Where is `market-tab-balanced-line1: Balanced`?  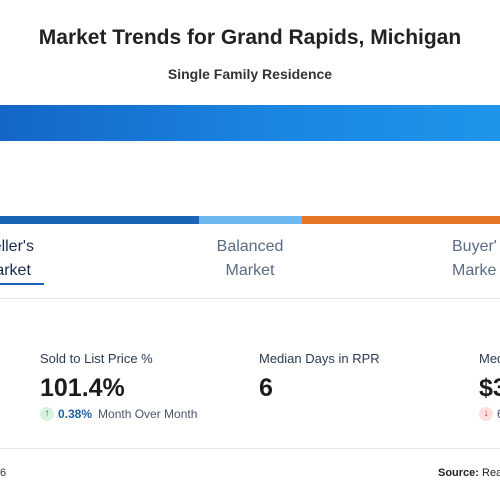 market-tab-balanced-line1: Balanced is located at coordinates (250, 246).